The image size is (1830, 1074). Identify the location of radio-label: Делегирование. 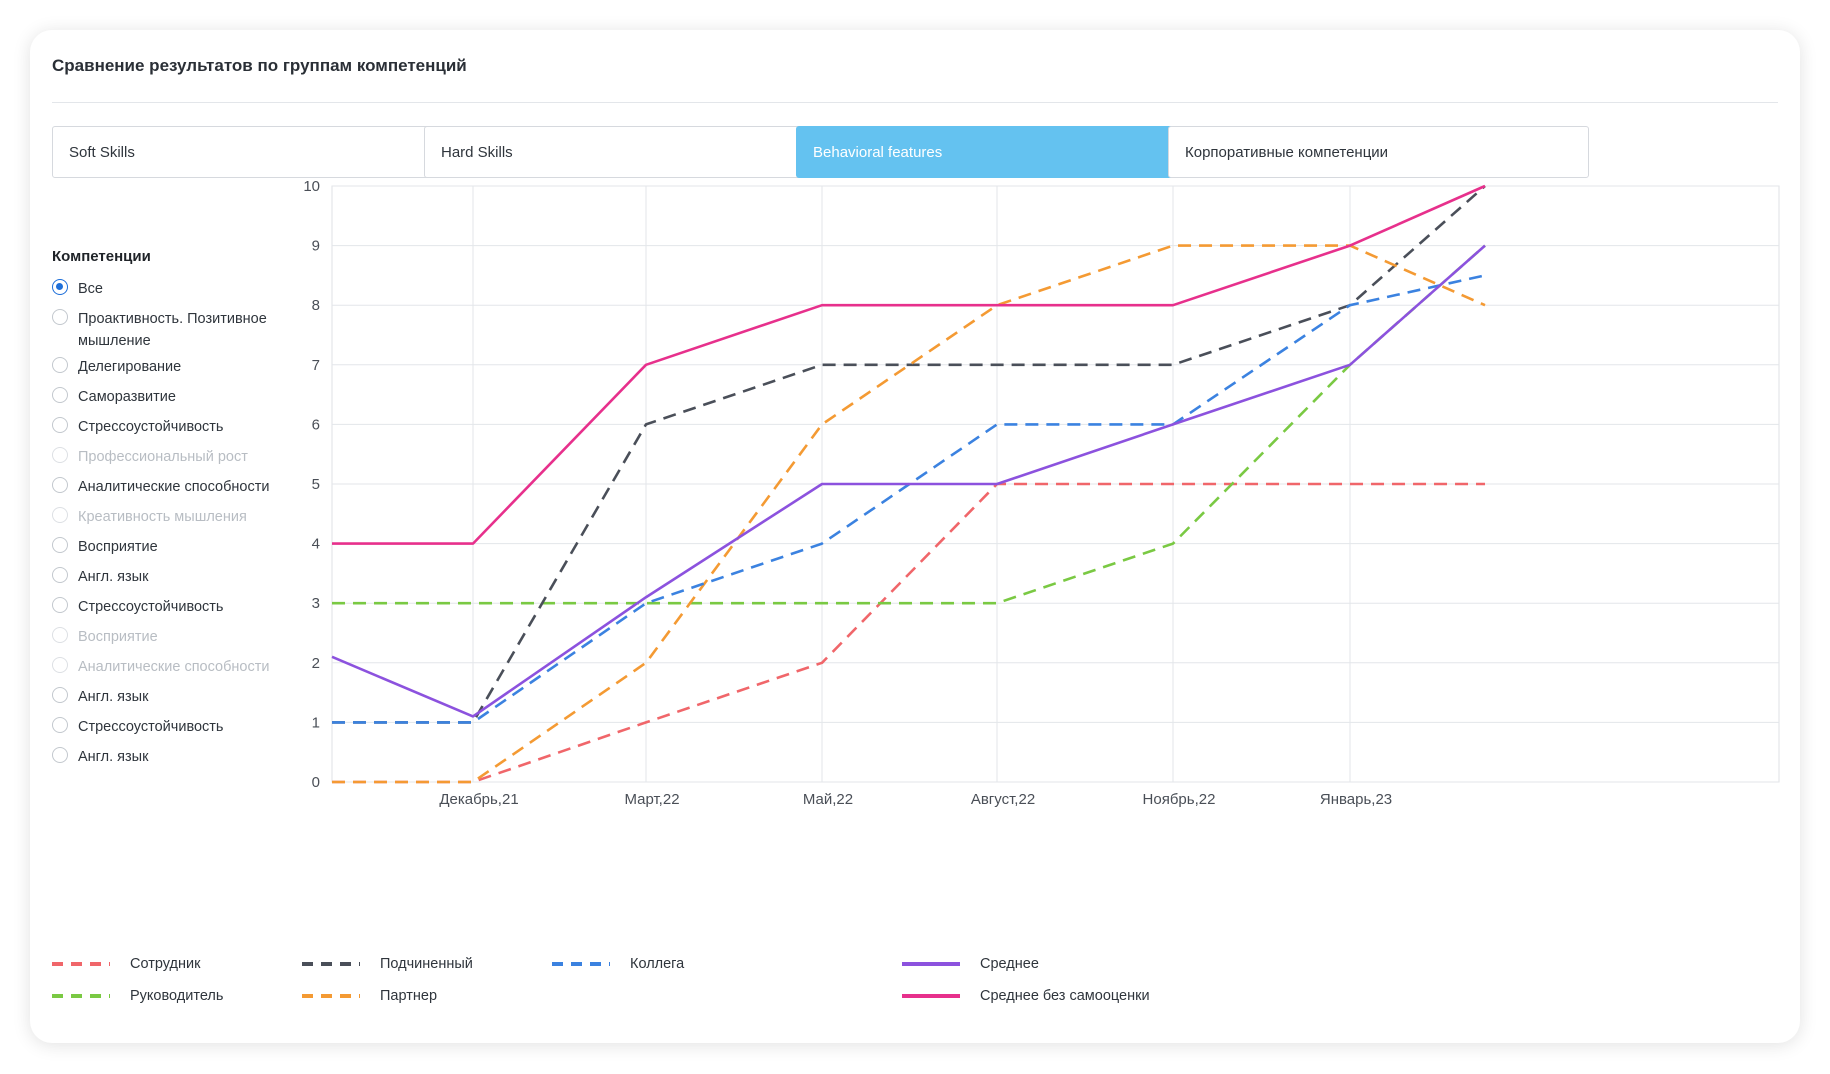
(130, 367).